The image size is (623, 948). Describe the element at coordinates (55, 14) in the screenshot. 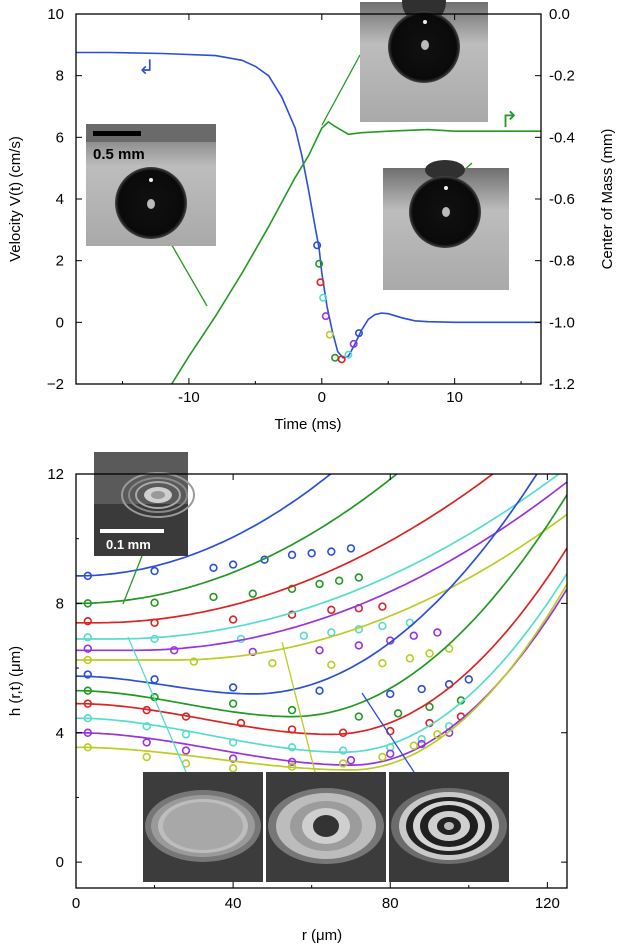

I see `y-tick-label-left: 10` at that location.